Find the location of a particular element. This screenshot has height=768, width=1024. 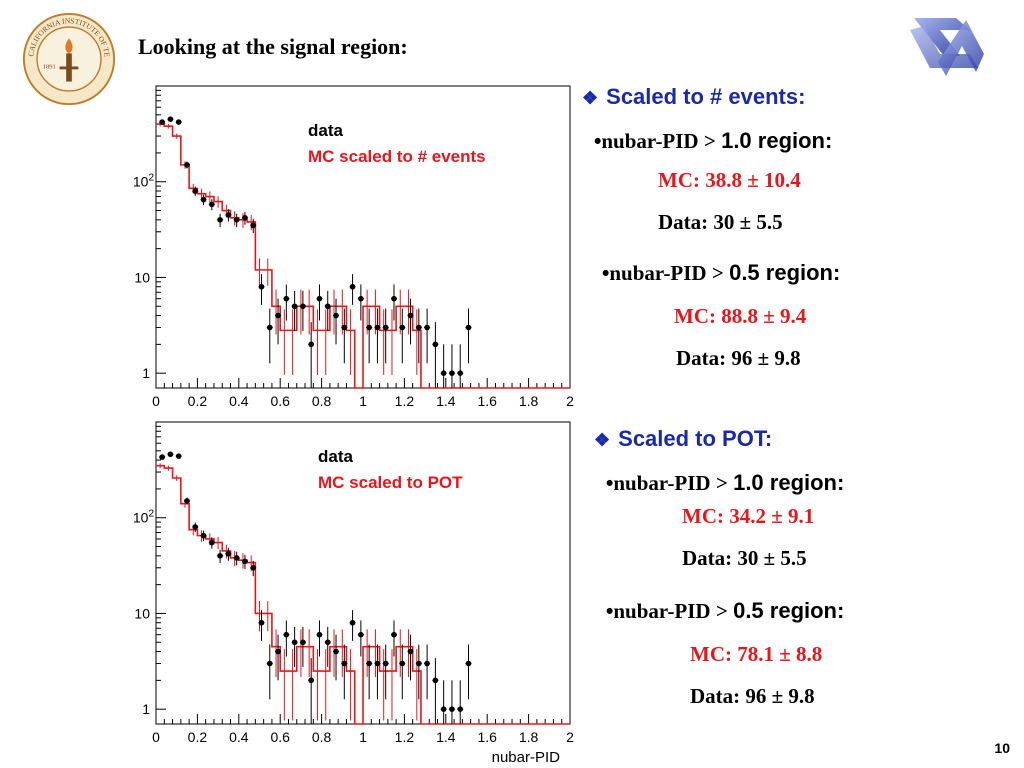

svg-text: 1891 is located at coordinates (49, 66).